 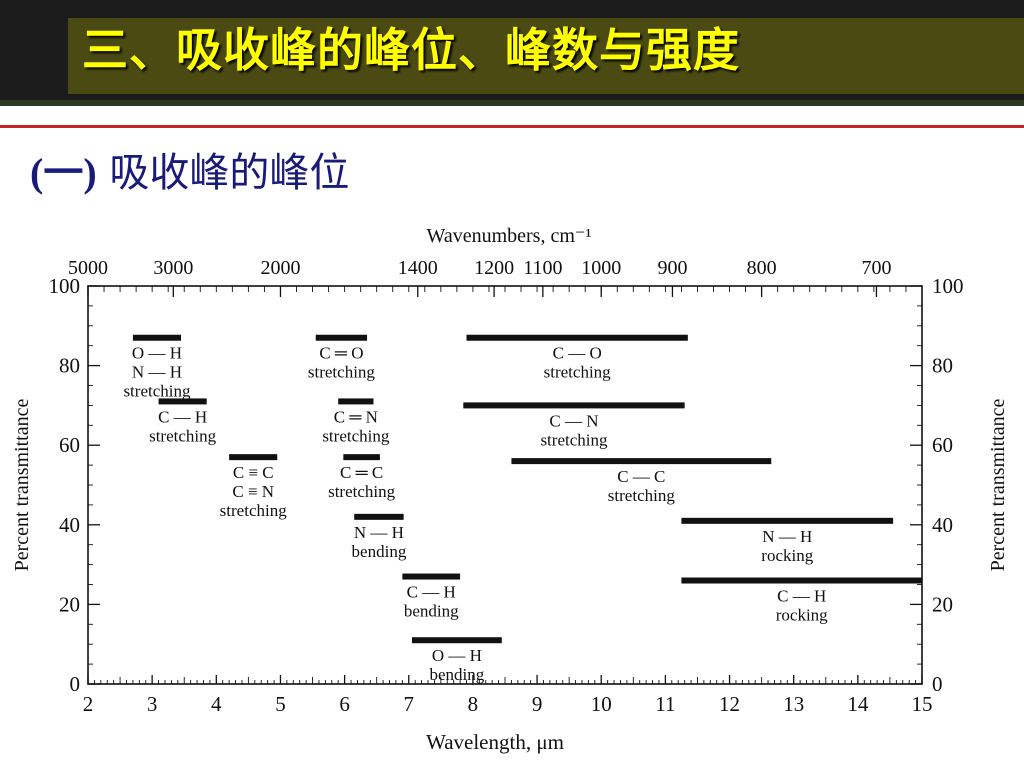 I want to click on y-tick-label-right: 100, so click(x=948, y=286).